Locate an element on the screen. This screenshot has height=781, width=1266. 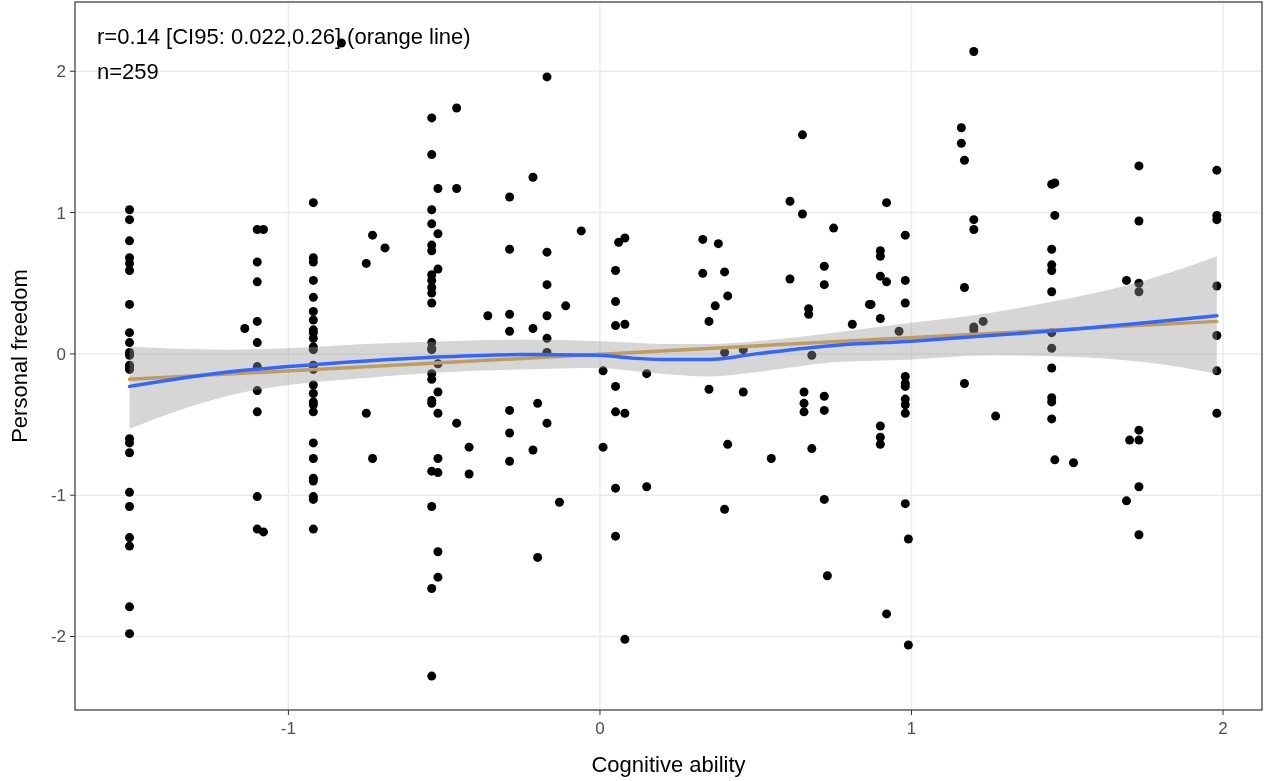
y-tick-label: 1 is located at coordinates (61, 213).